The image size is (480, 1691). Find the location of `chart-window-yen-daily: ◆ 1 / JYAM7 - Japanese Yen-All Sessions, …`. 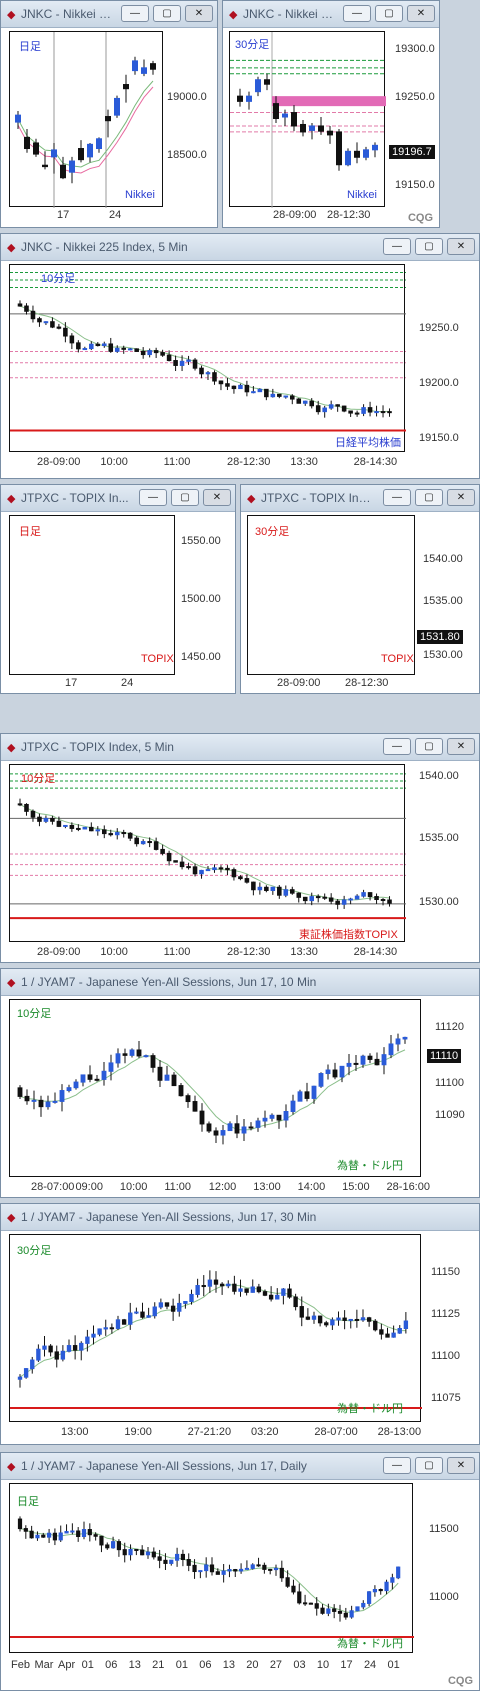

chart-window-yen-daily: ◆ 1 / JYAM7 - Japanese Yen-All Sessions, … is located at coordinates (240, 1571).